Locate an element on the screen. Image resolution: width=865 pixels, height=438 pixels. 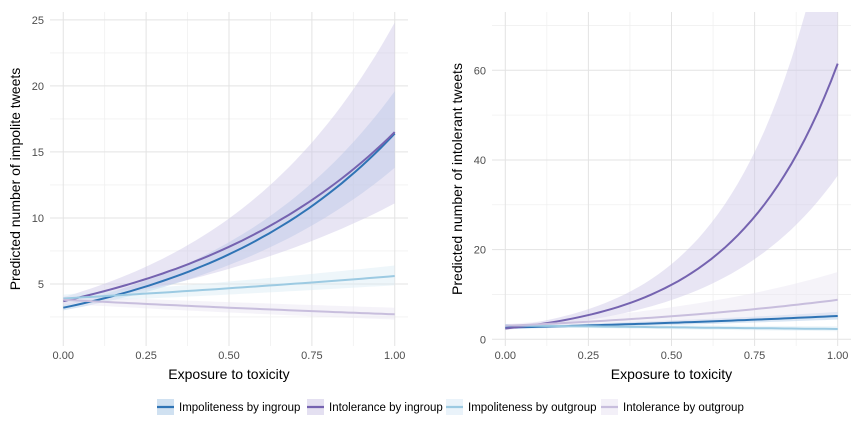
legend-label: Impoliteness by ingroup is located at coordinates (239, 408).